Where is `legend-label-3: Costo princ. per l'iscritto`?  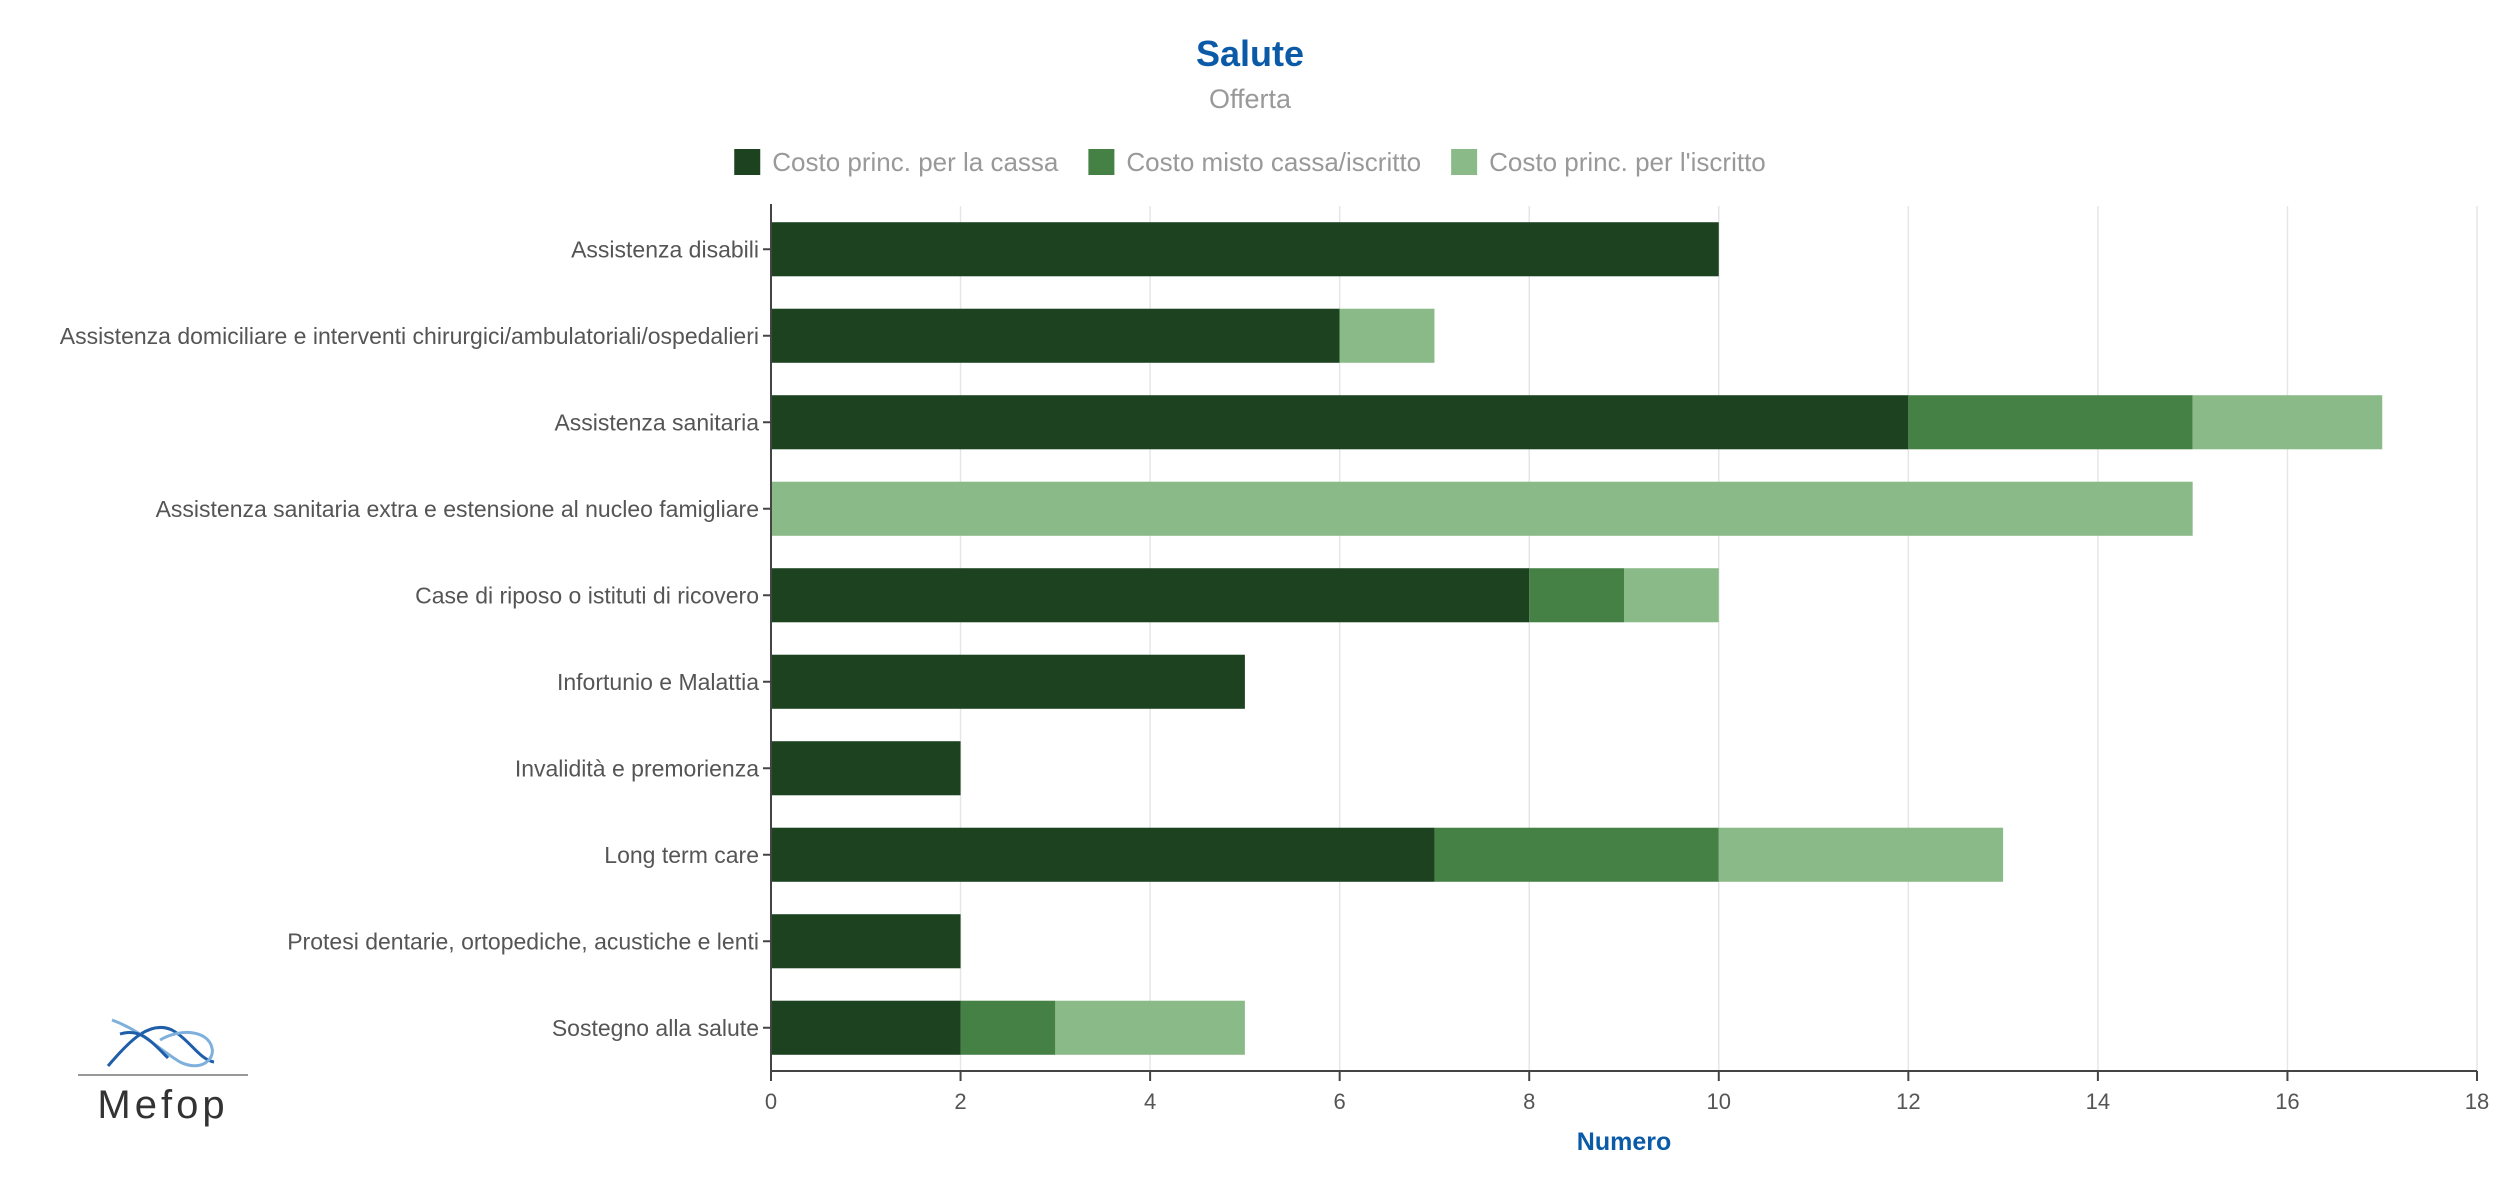
legend-label-3: Costo princ. per l'iscritto is located at coordinates (1627, 162).